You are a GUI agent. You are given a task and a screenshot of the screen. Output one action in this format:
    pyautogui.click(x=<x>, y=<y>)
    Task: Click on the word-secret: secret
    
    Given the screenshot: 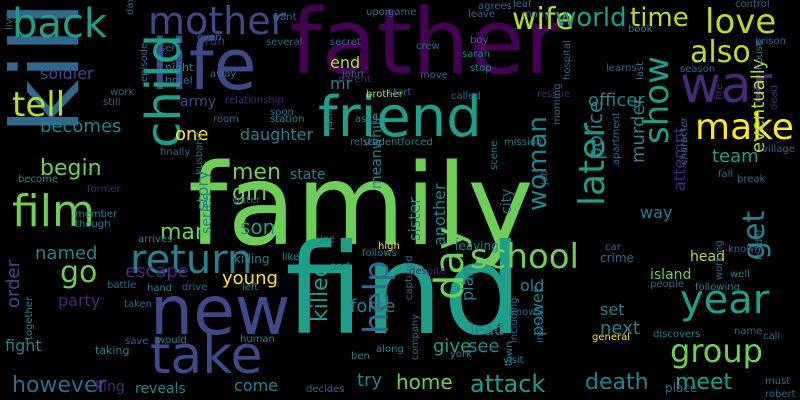 What is the action you would take?
    pyautogui.click(x=345, y=42)
    